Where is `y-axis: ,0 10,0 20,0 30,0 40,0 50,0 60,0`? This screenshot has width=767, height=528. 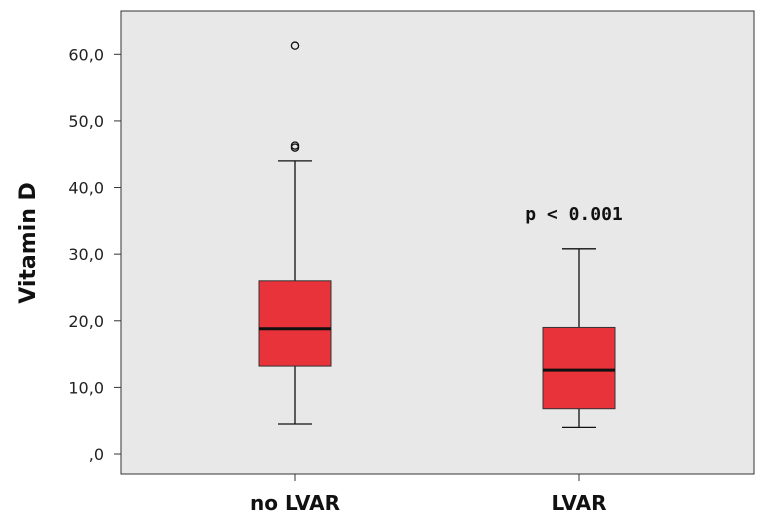
y-axis: ,0 10,0 20,0 30,0 40,0 50,0 60,0 is located at coordinates (94, 254).